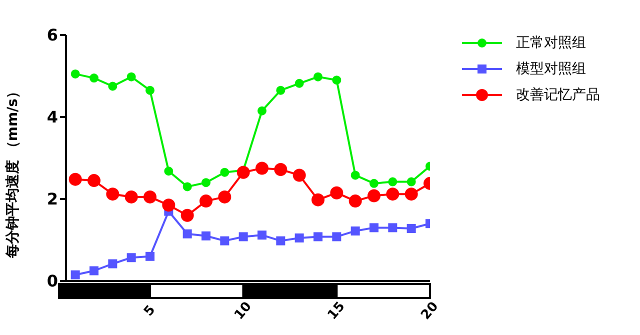 This screenshot has width=640, height=335. What do you see at coordinates (52, 199) in the screenshot?
I see `y-tick-label: 2` at bounding box center [52, 199].